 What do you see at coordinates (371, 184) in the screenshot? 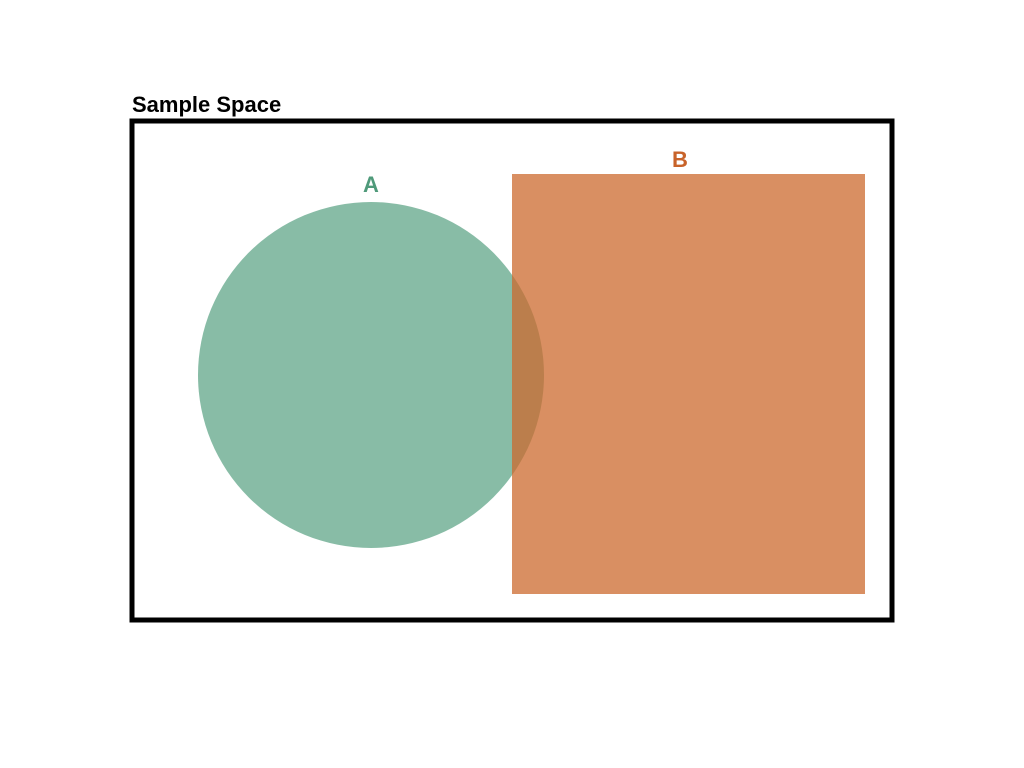
I see `set-a-label: A` at bounding box center [371, 184].